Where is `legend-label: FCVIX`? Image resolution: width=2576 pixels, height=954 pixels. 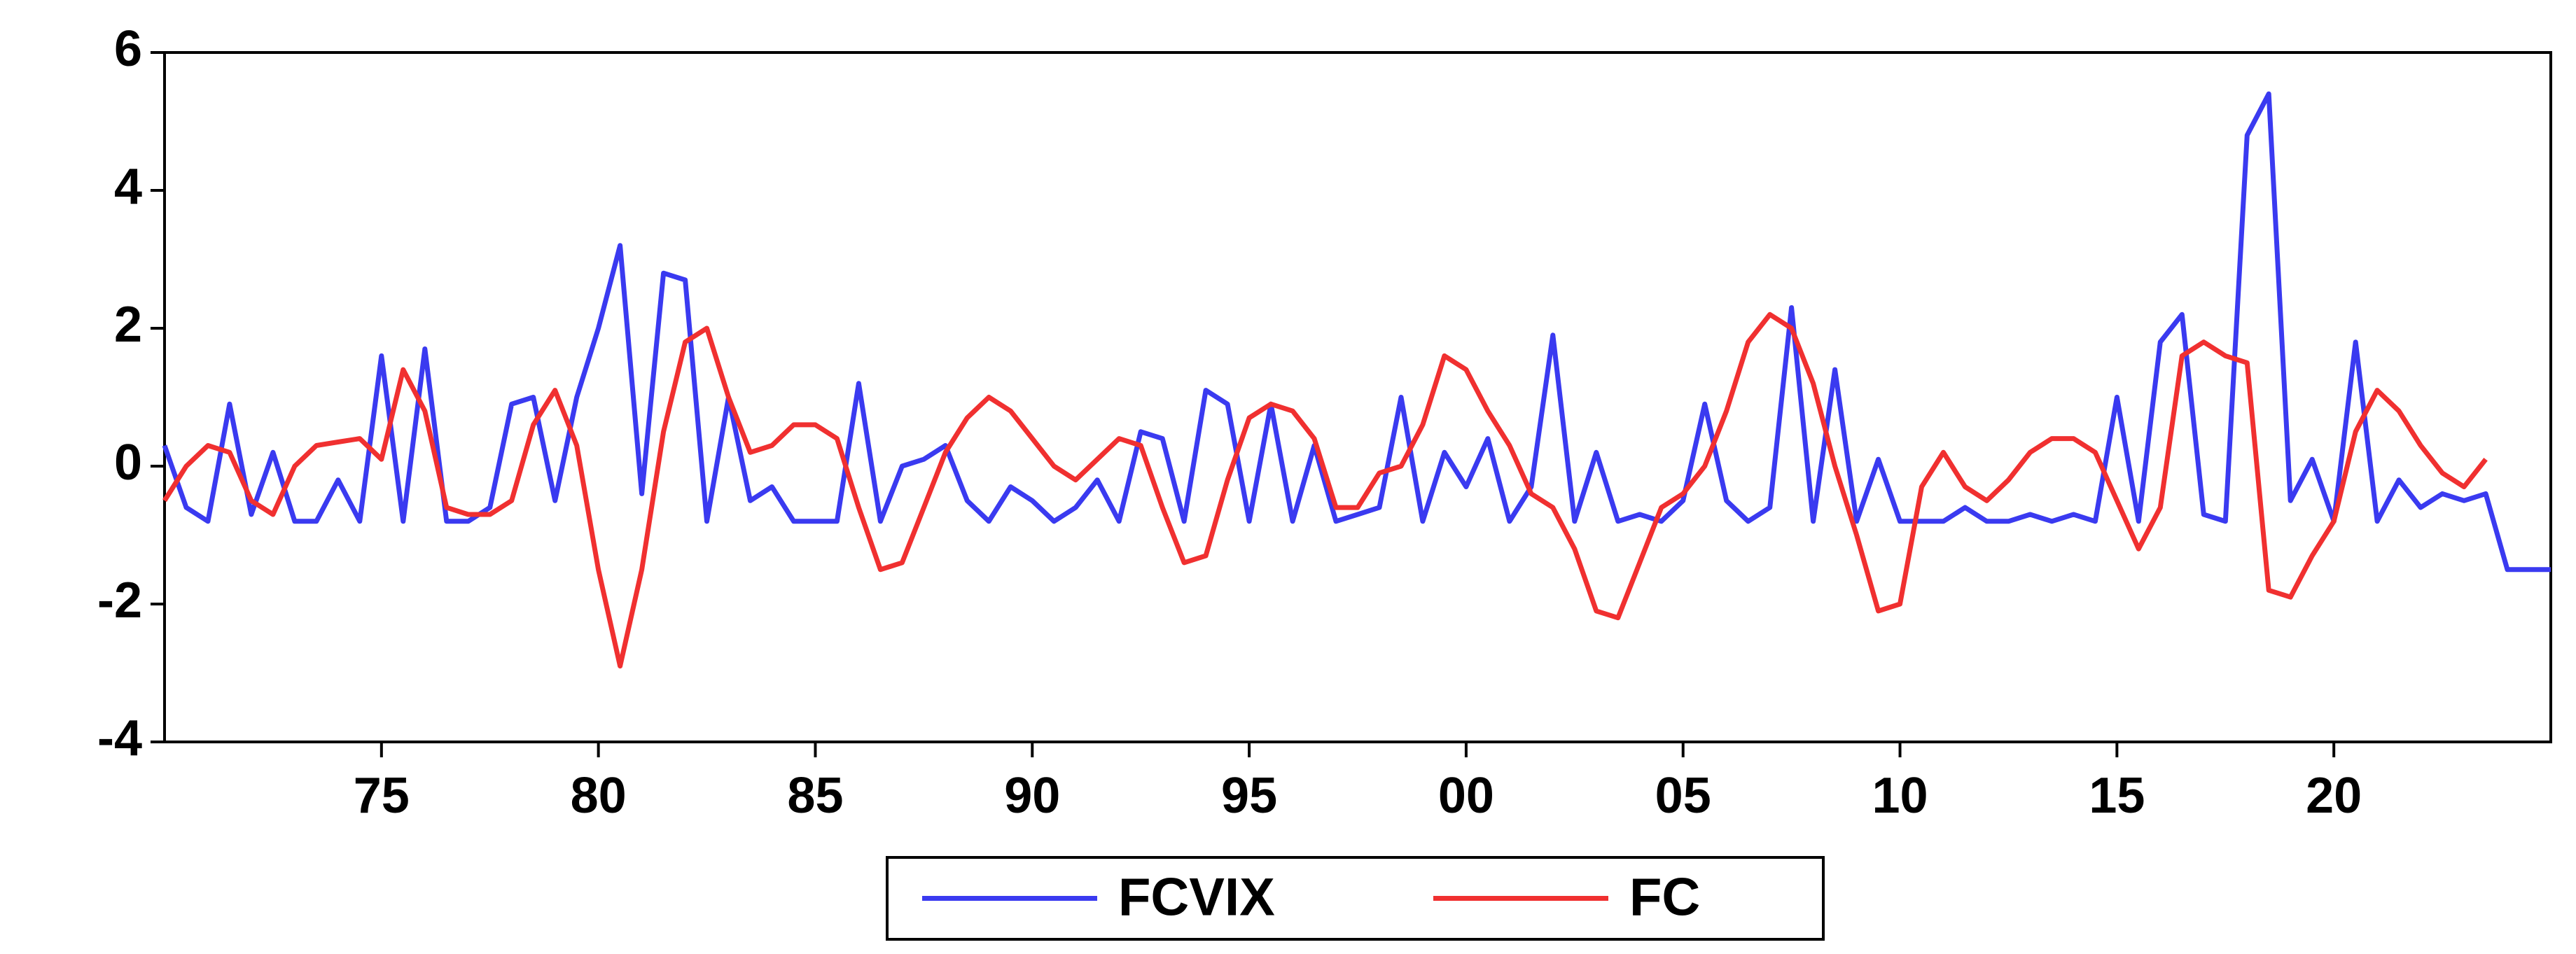
legend-label: FCVIX is located at coordinates (1196, 898).